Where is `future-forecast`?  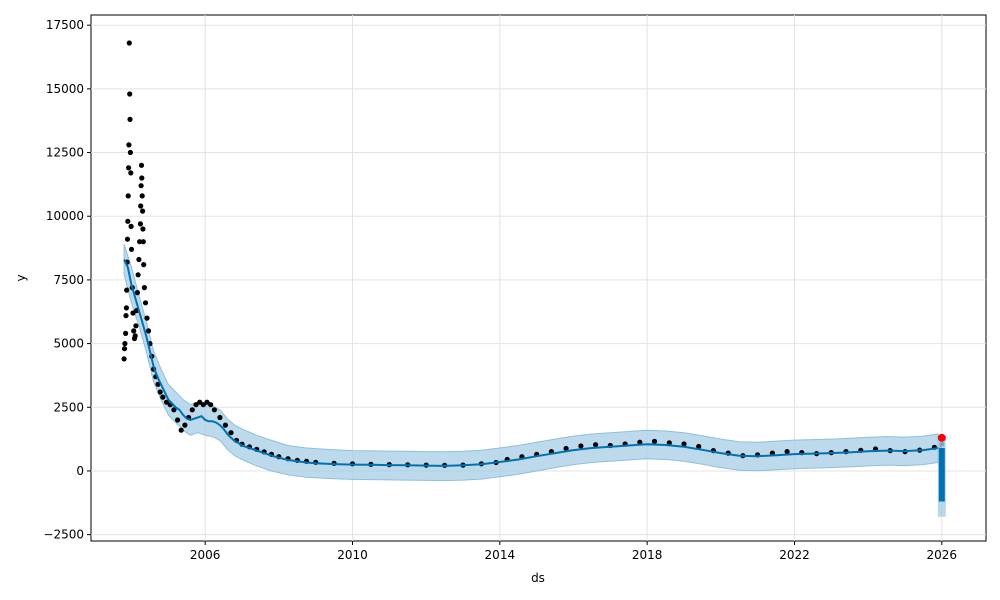 future-forecast is located at coordinates (941, 476).